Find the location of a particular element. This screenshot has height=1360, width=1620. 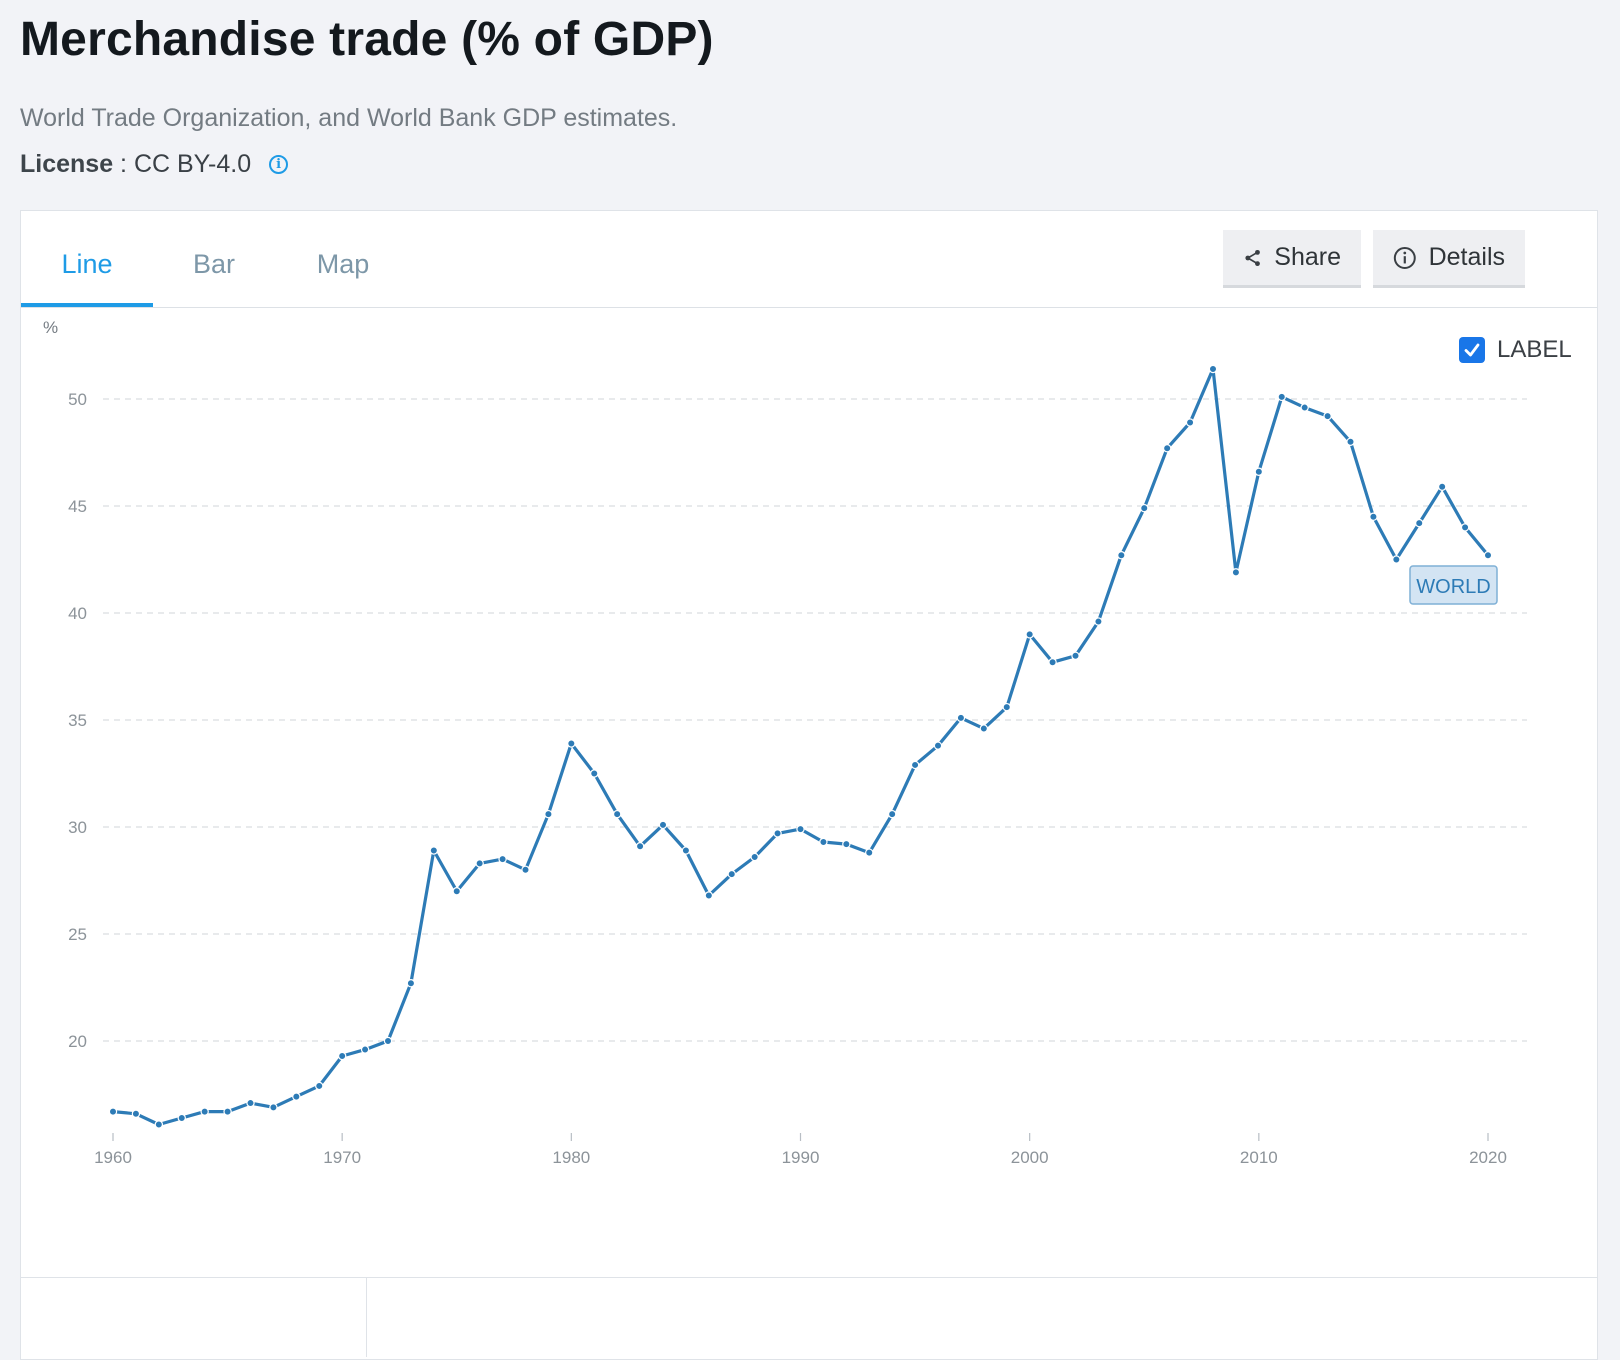

y-tick-label: 50 is located at coordinates (77, 399).